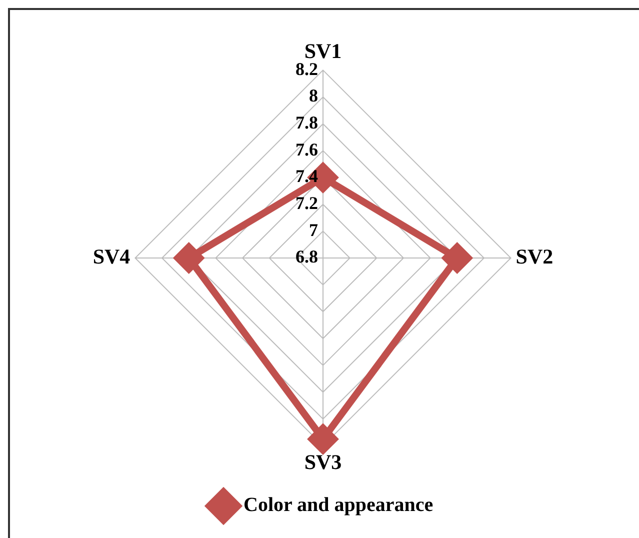 Image resolution: width=639 pixels, height=538 pixels. What do you see at coordinates (313, 230) in the screenshot?
I see `y-tick-label: 7` at bounding box center [313, 230].